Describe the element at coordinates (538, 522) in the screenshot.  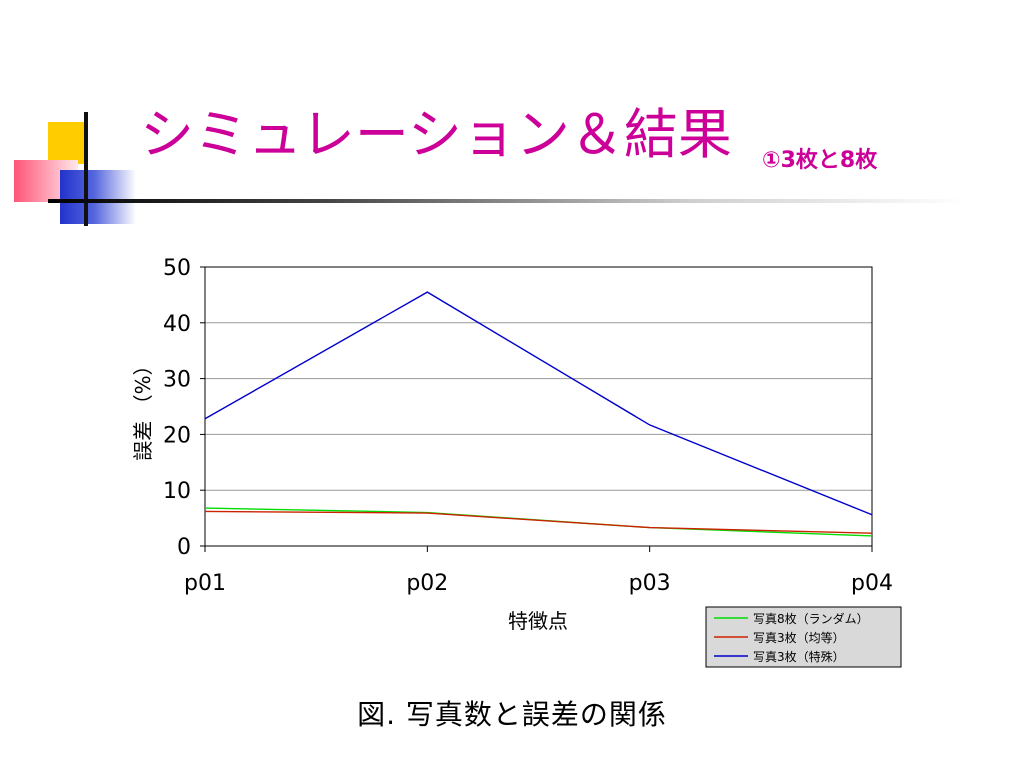
I see `series-line` at that location.